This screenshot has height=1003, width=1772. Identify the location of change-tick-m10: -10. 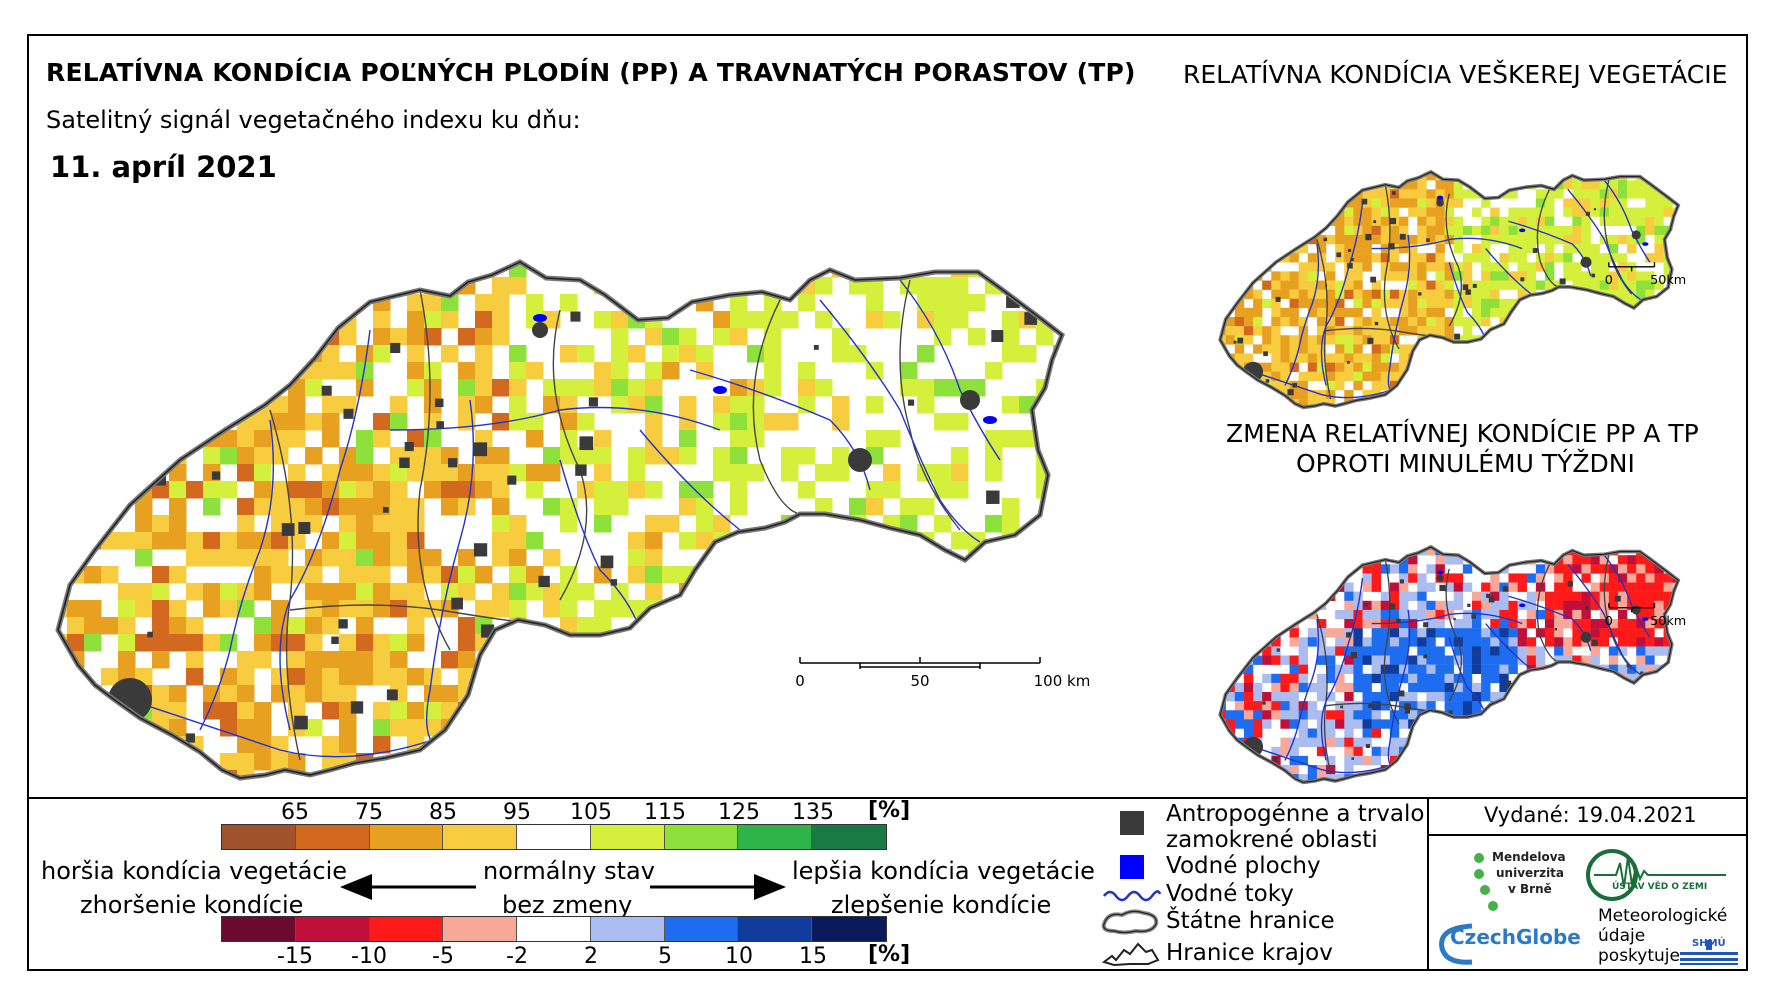
(369, 956).